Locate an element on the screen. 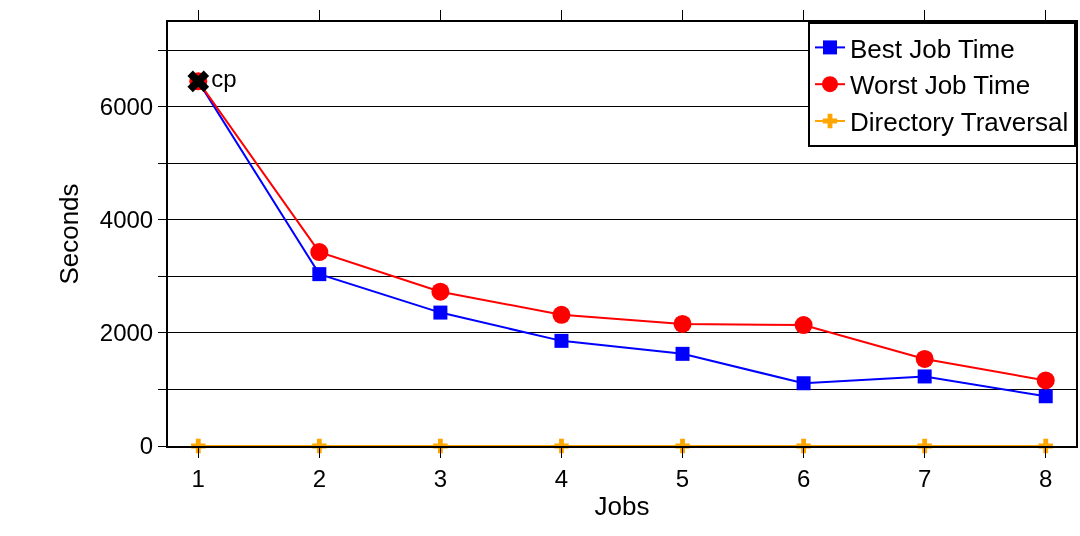 The height and width of the screenshot is (536, 1080). x-tick-label: 4 is located at coordinates (561, 478).